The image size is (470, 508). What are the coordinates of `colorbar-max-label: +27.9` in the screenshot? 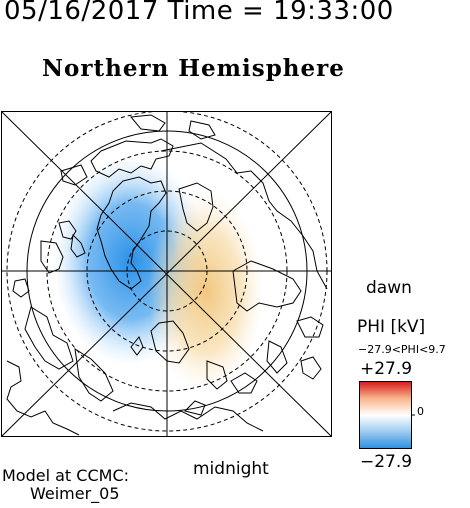 It's located at (386, 369).